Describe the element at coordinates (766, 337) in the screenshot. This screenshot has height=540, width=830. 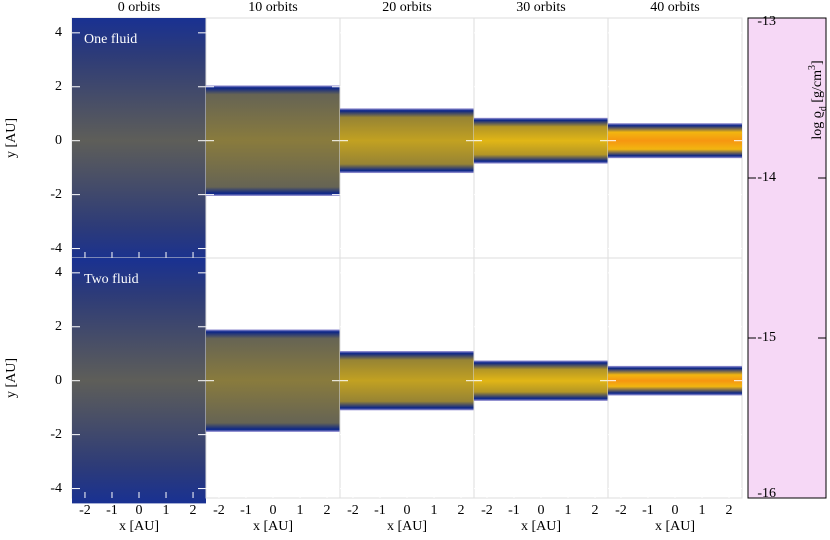
I see `colorbar-tick-label: -15` at that location.